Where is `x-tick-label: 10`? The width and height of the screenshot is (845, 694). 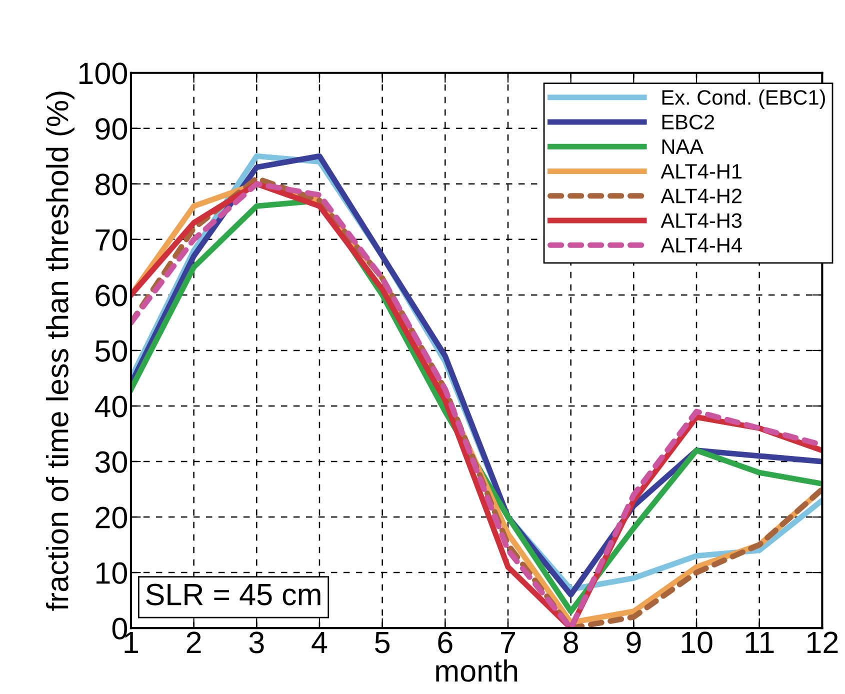 x-tick-label: 10 is located at coordinates (697, 643).